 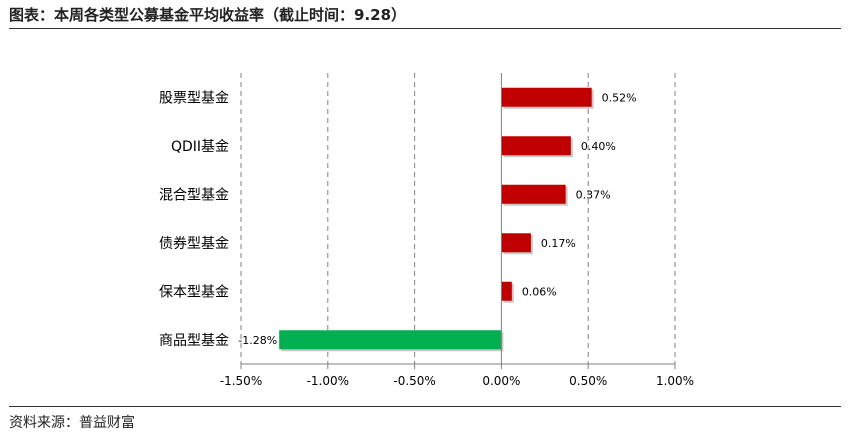 I want to click on value-label-2: 0.37%, so click(x=593, y=194).